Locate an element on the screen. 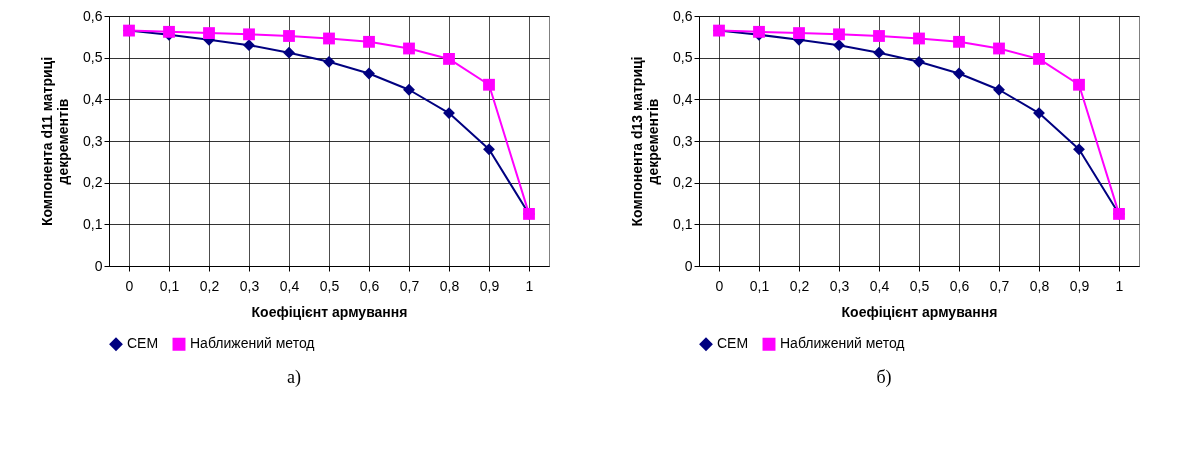 The image size is (1185, 470). y-axis-title: Компонента d11 матриці декрементів is located at coordinates (54, 141).